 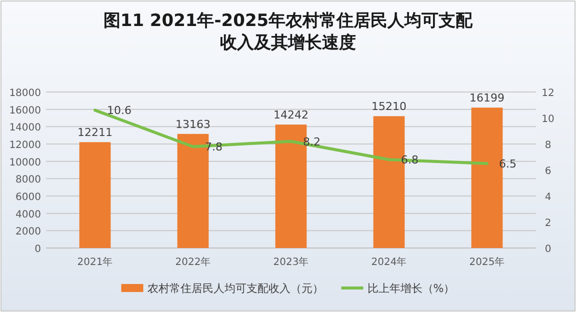 I want to click on data-label: 7.8, so click(x=213, y=147).